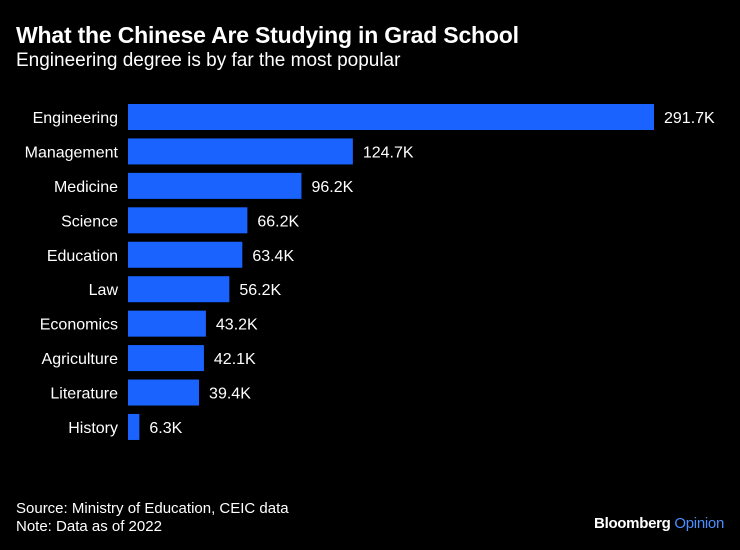 The height and width of the screenshot is (550, 740). Describe the element at coordinates (260, 290) in the screenshot. I see `value-label-law: 56.2K` at that location.